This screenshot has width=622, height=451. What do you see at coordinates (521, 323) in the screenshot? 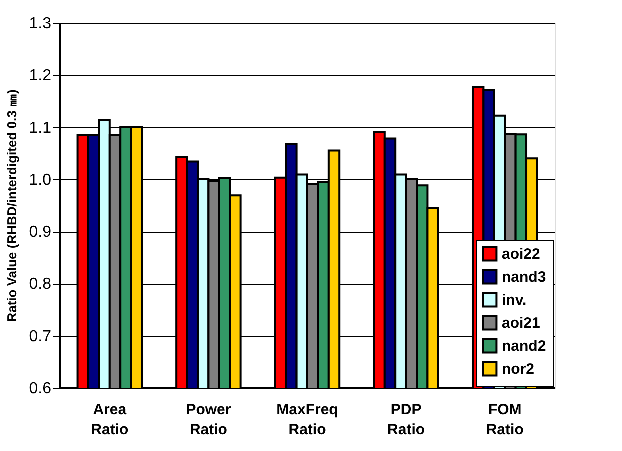
I see `legend-label: aoi21` at bounding box center [521, 323].